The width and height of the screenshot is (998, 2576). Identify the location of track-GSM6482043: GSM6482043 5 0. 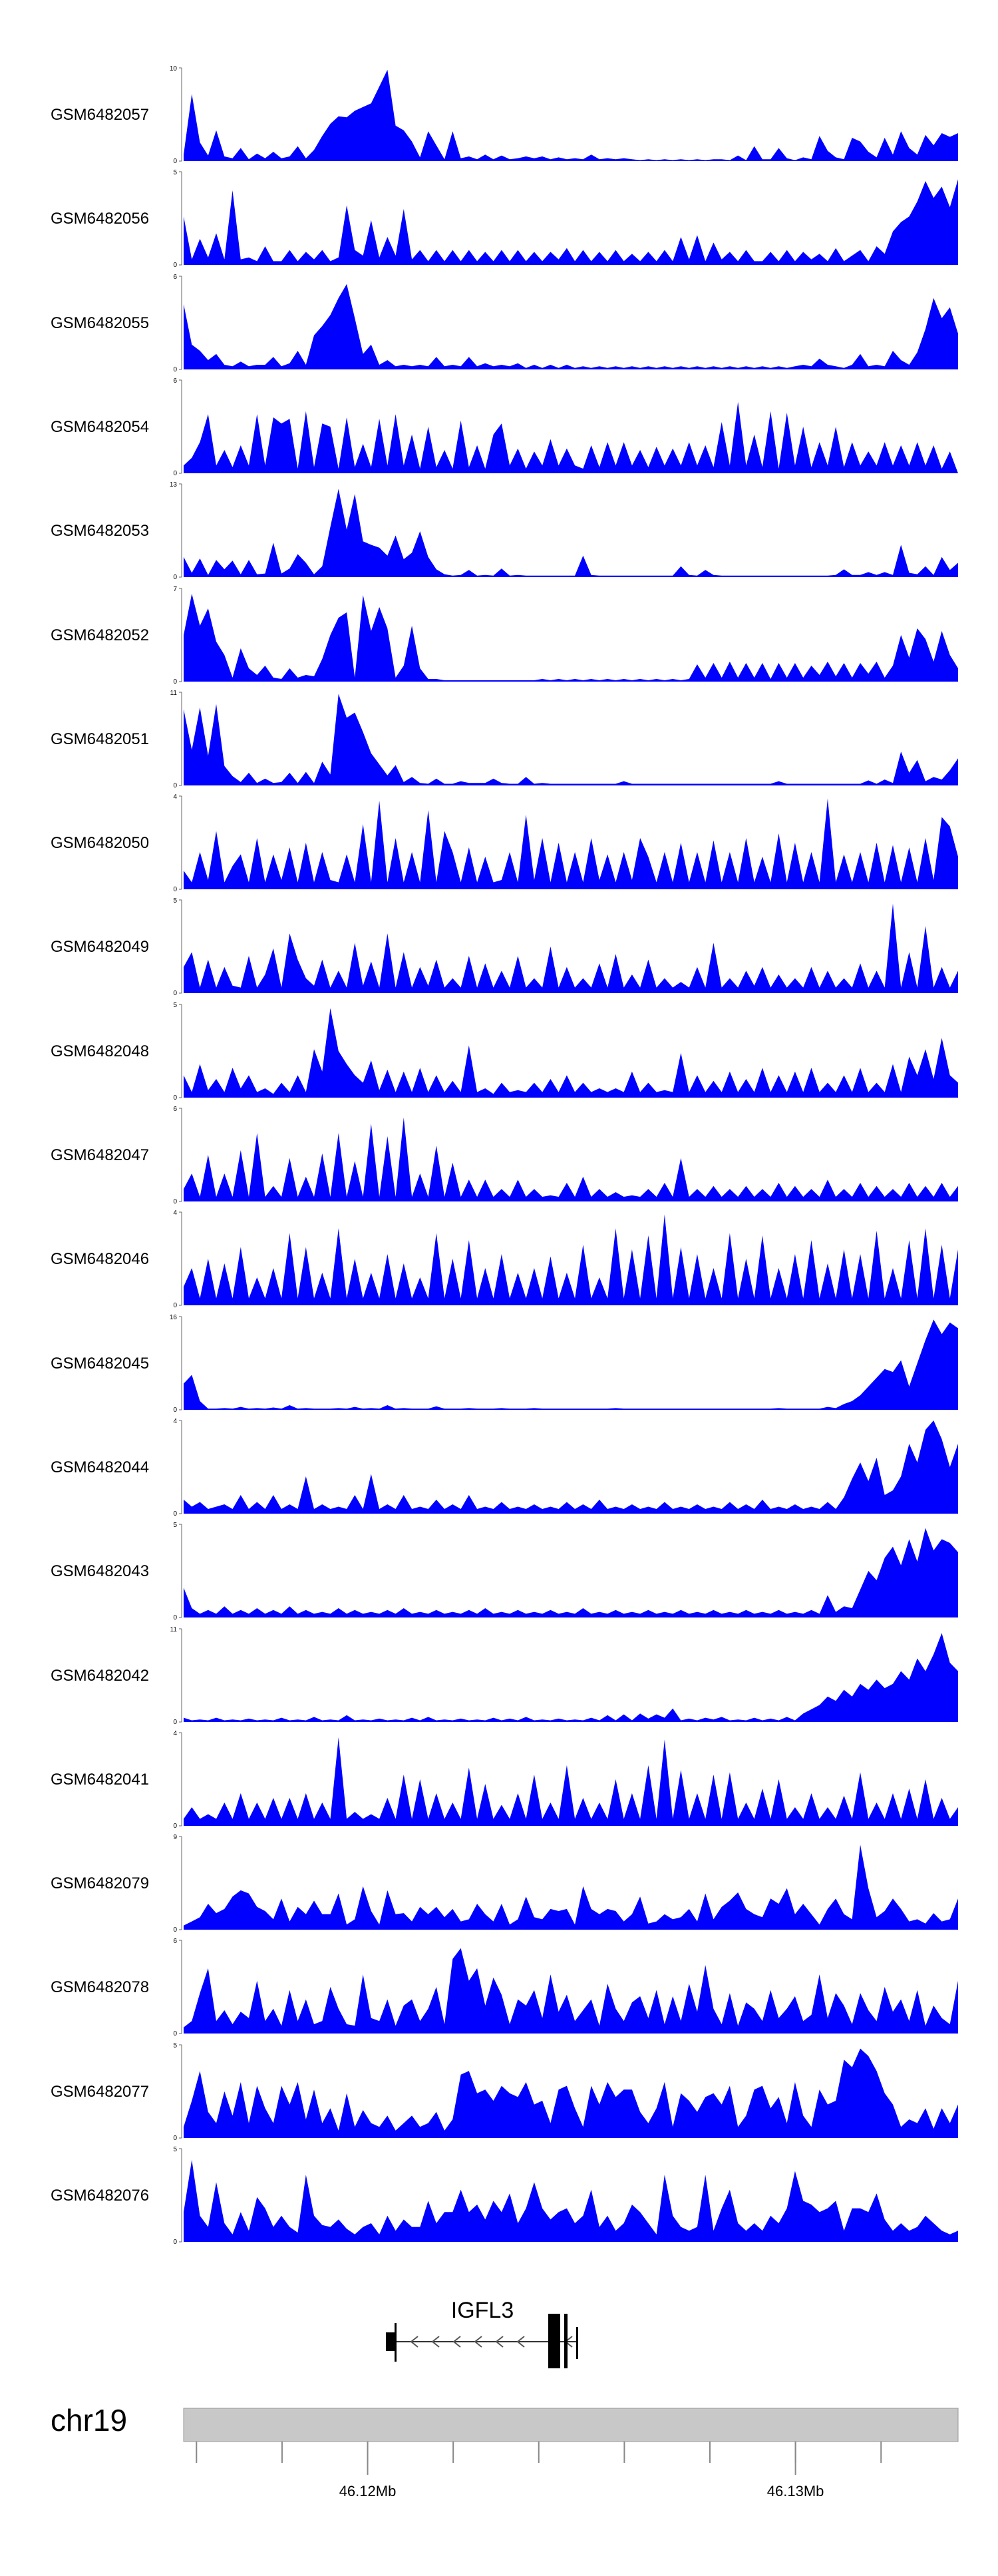
(504, 1571).